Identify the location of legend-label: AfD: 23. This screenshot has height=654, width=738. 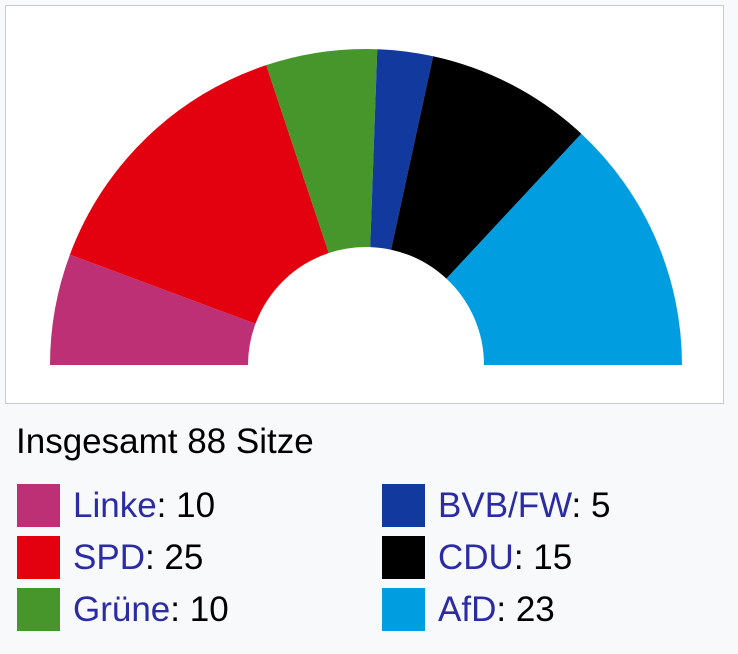
(496, 609).